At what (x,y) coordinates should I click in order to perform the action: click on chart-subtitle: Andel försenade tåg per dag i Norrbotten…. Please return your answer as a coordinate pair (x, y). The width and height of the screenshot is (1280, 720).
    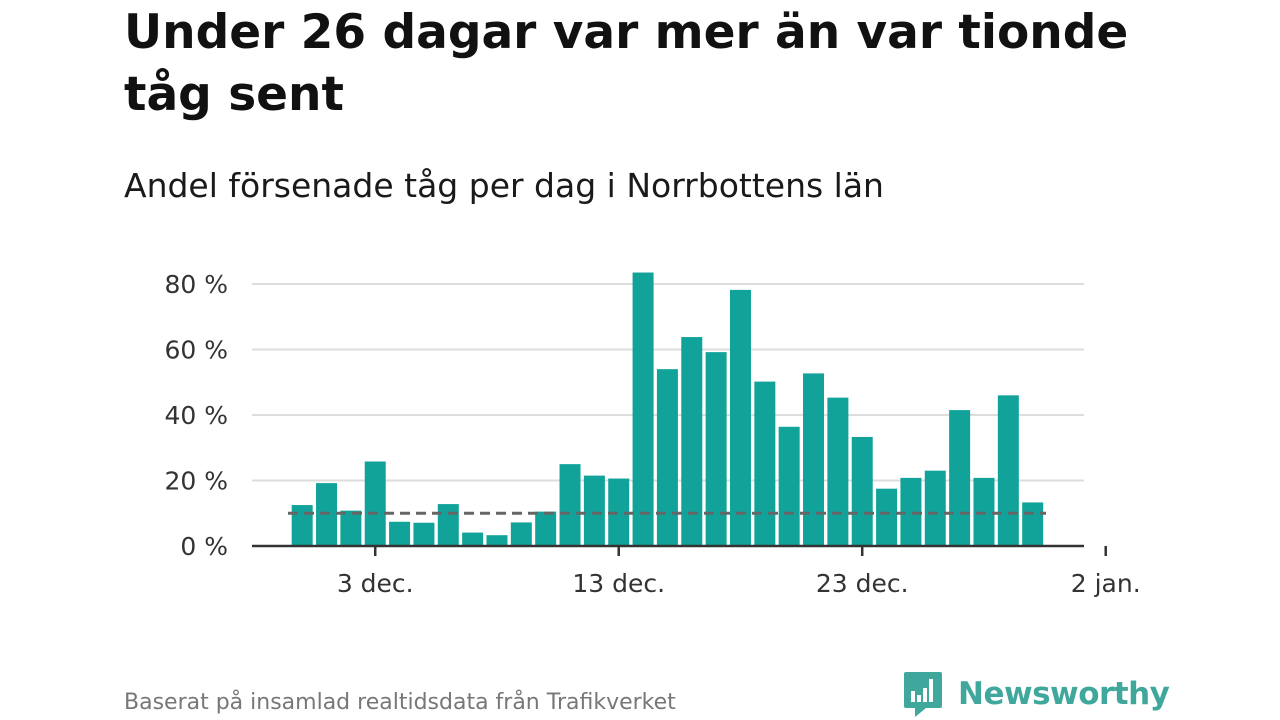
    Looking at the image, I should click on (504, 185).